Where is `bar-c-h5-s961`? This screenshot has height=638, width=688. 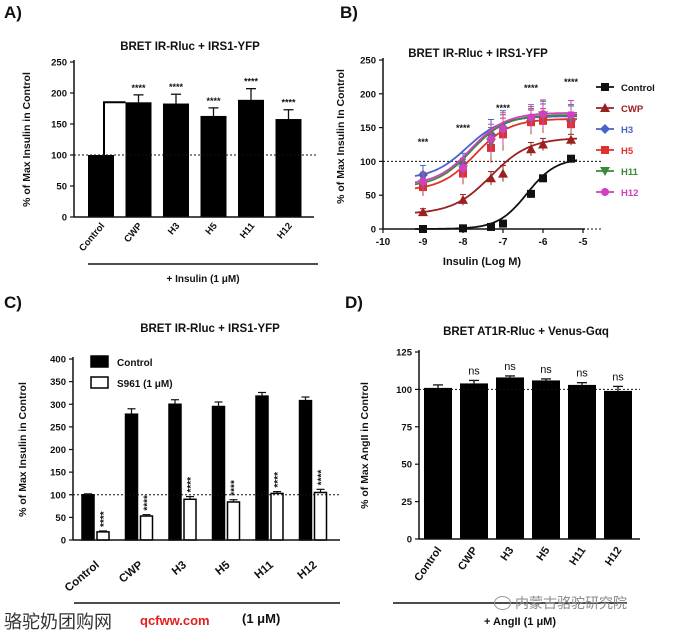
bar-c-h5-s961 is located at coordinates (233, 521).